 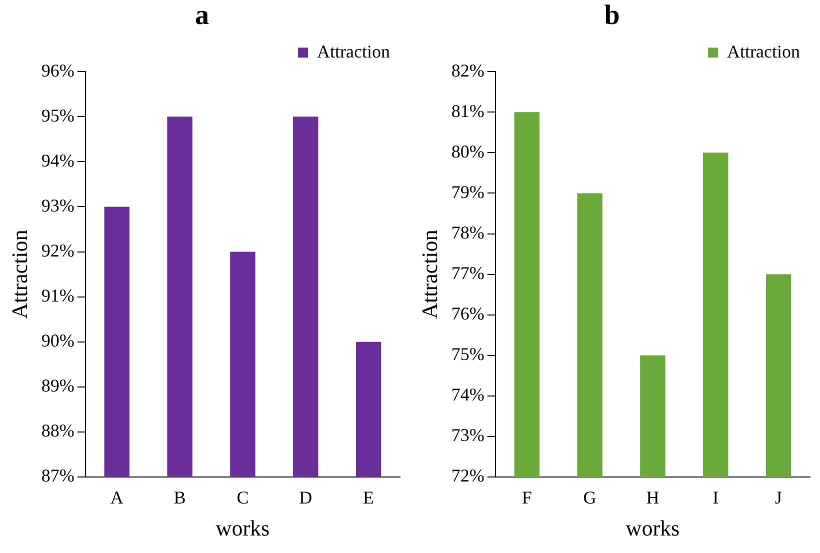 I want to click on y-tick-label: 92%, so click(x=57, y=250).